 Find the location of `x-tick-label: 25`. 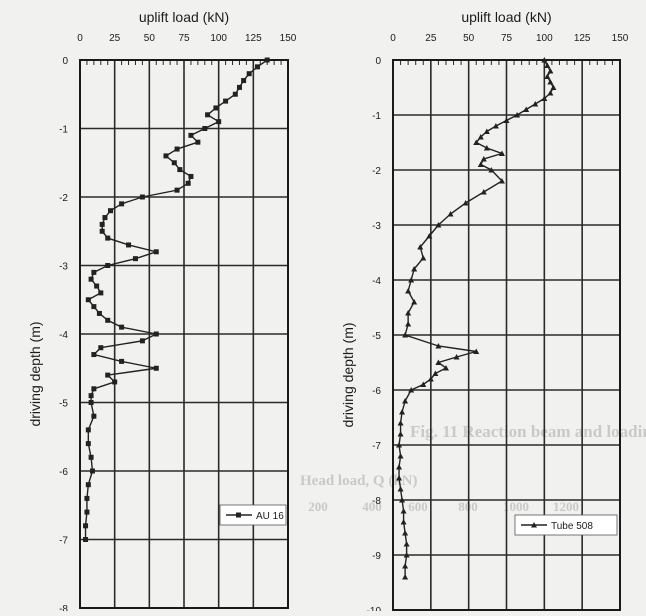

x-tick-label: 25 is located at coordinates (431, 38).